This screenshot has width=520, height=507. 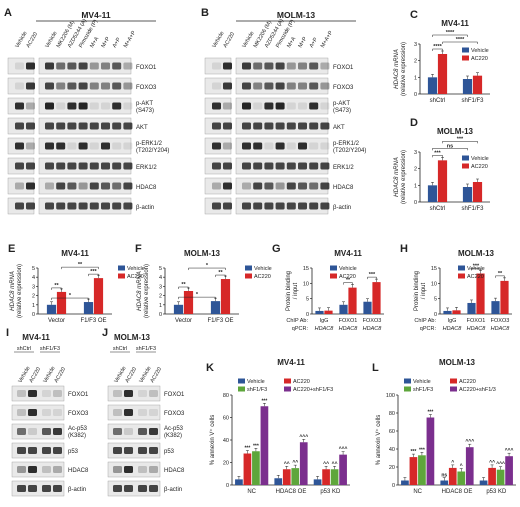 I want to click on y-tick-label: 5, so click(x=33, y=269).